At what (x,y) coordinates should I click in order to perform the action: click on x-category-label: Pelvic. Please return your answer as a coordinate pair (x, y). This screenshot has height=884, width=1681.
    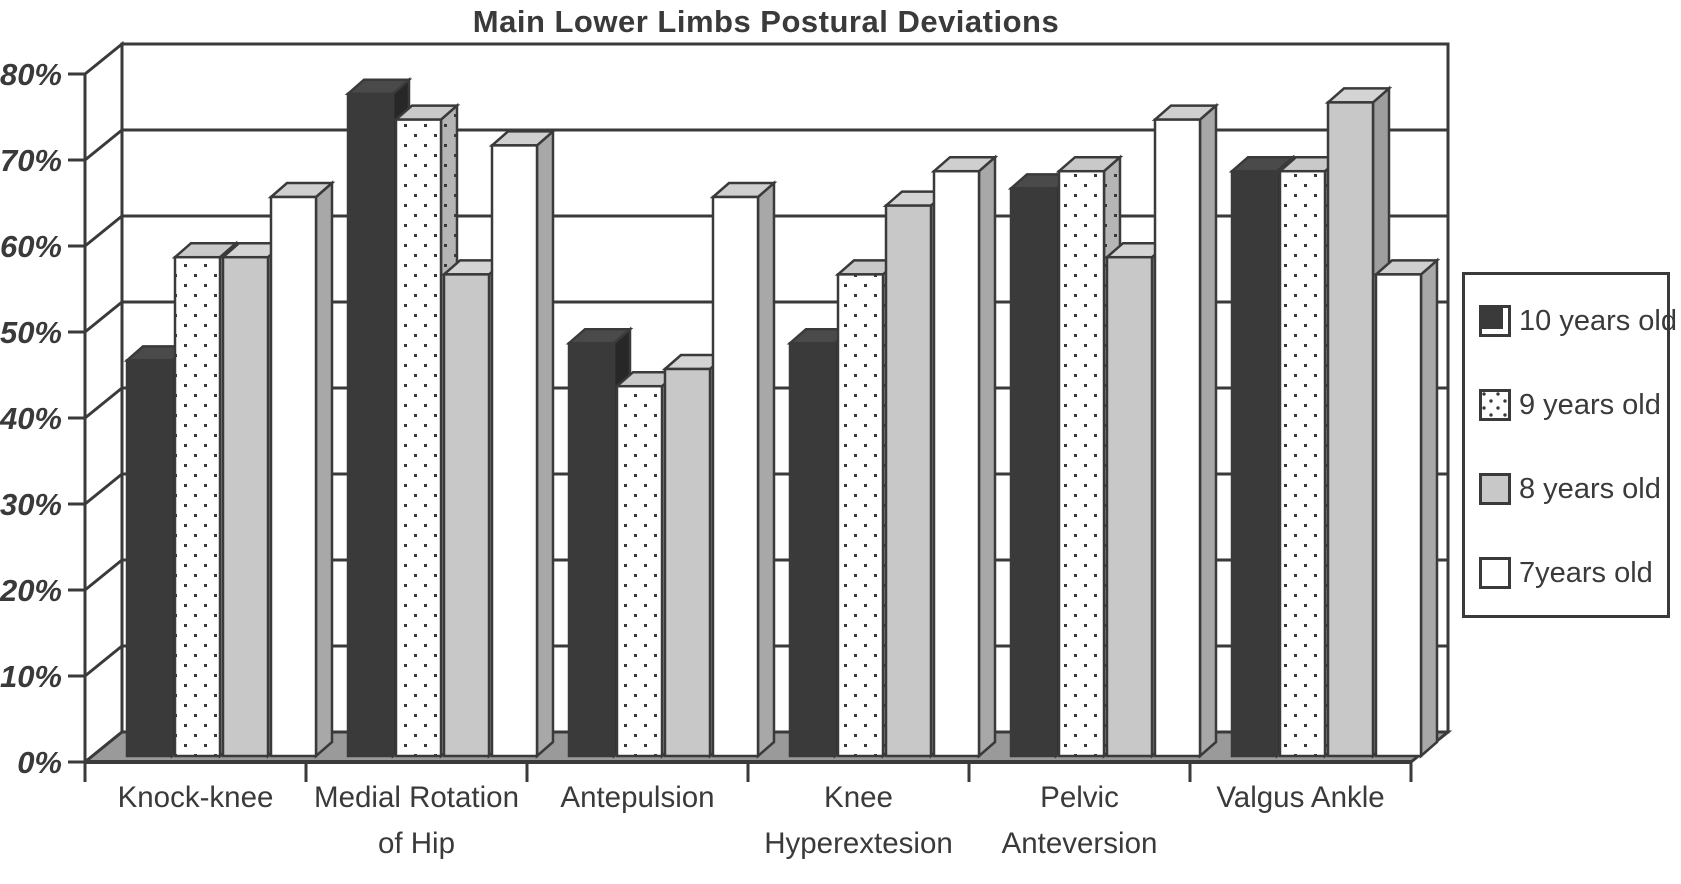
    Looking at the image, I should click on (1079, 797).